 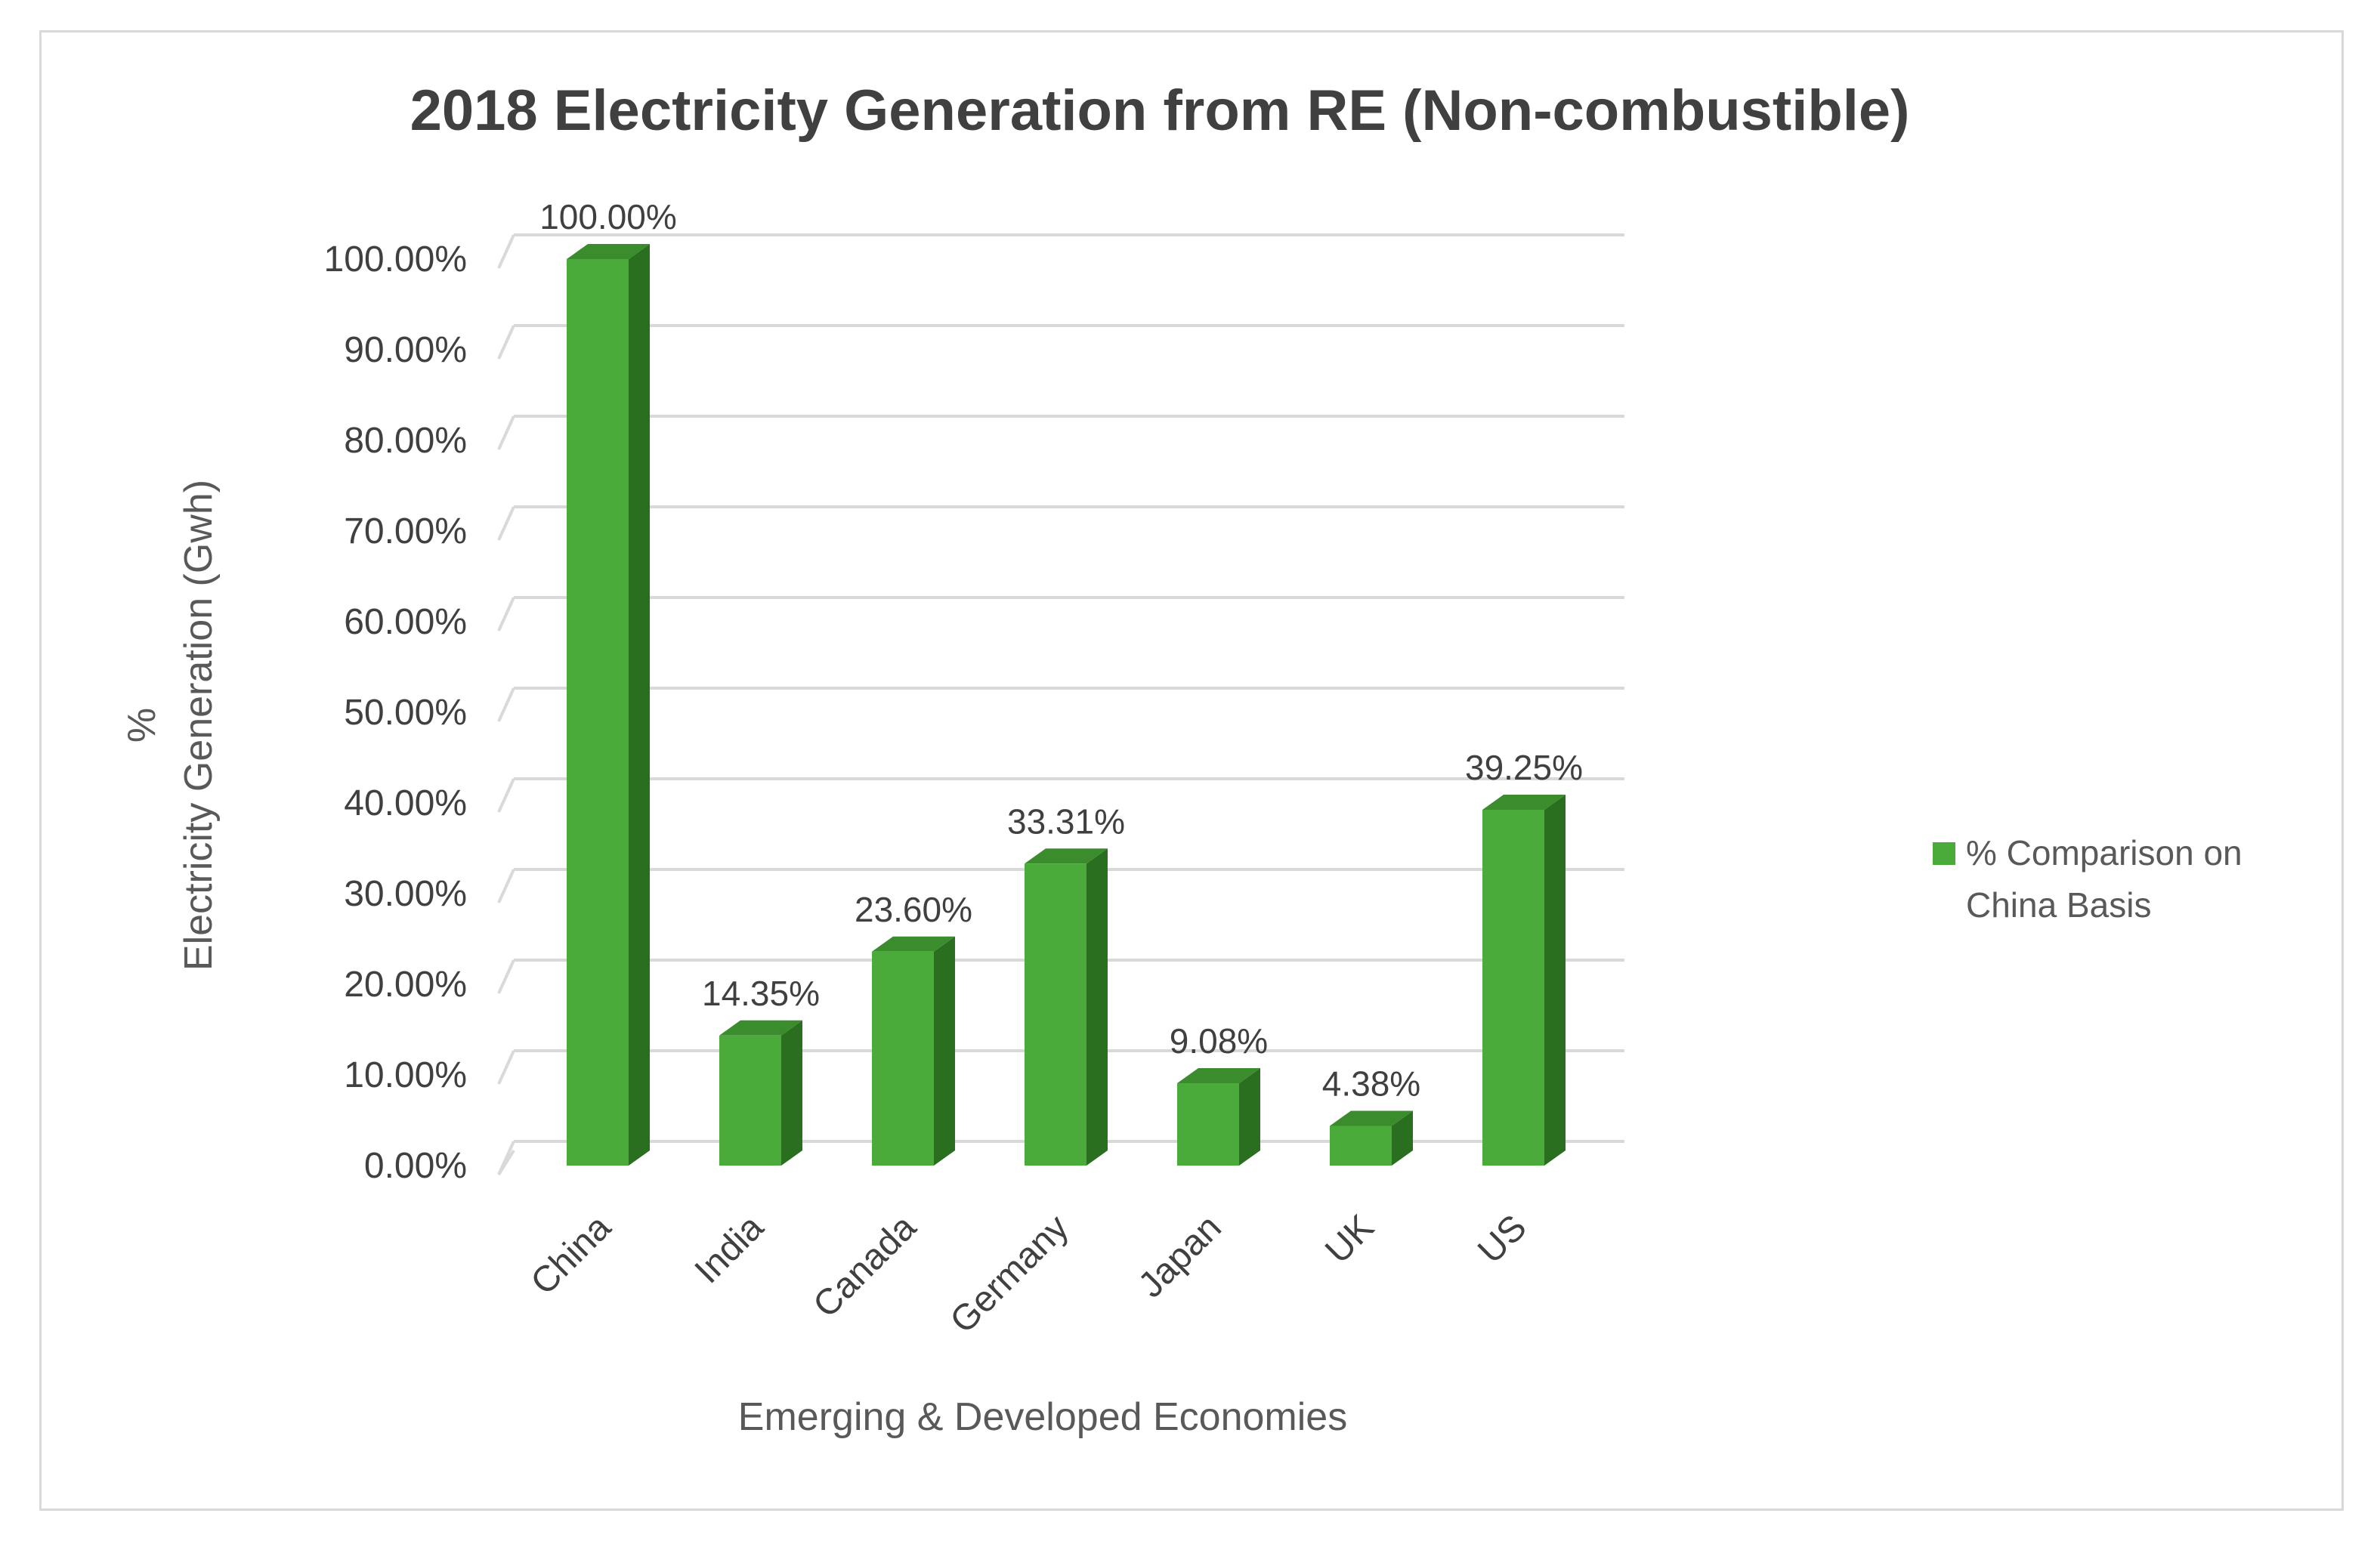 I want to click on bar-us, so click(x=1524, y=980).